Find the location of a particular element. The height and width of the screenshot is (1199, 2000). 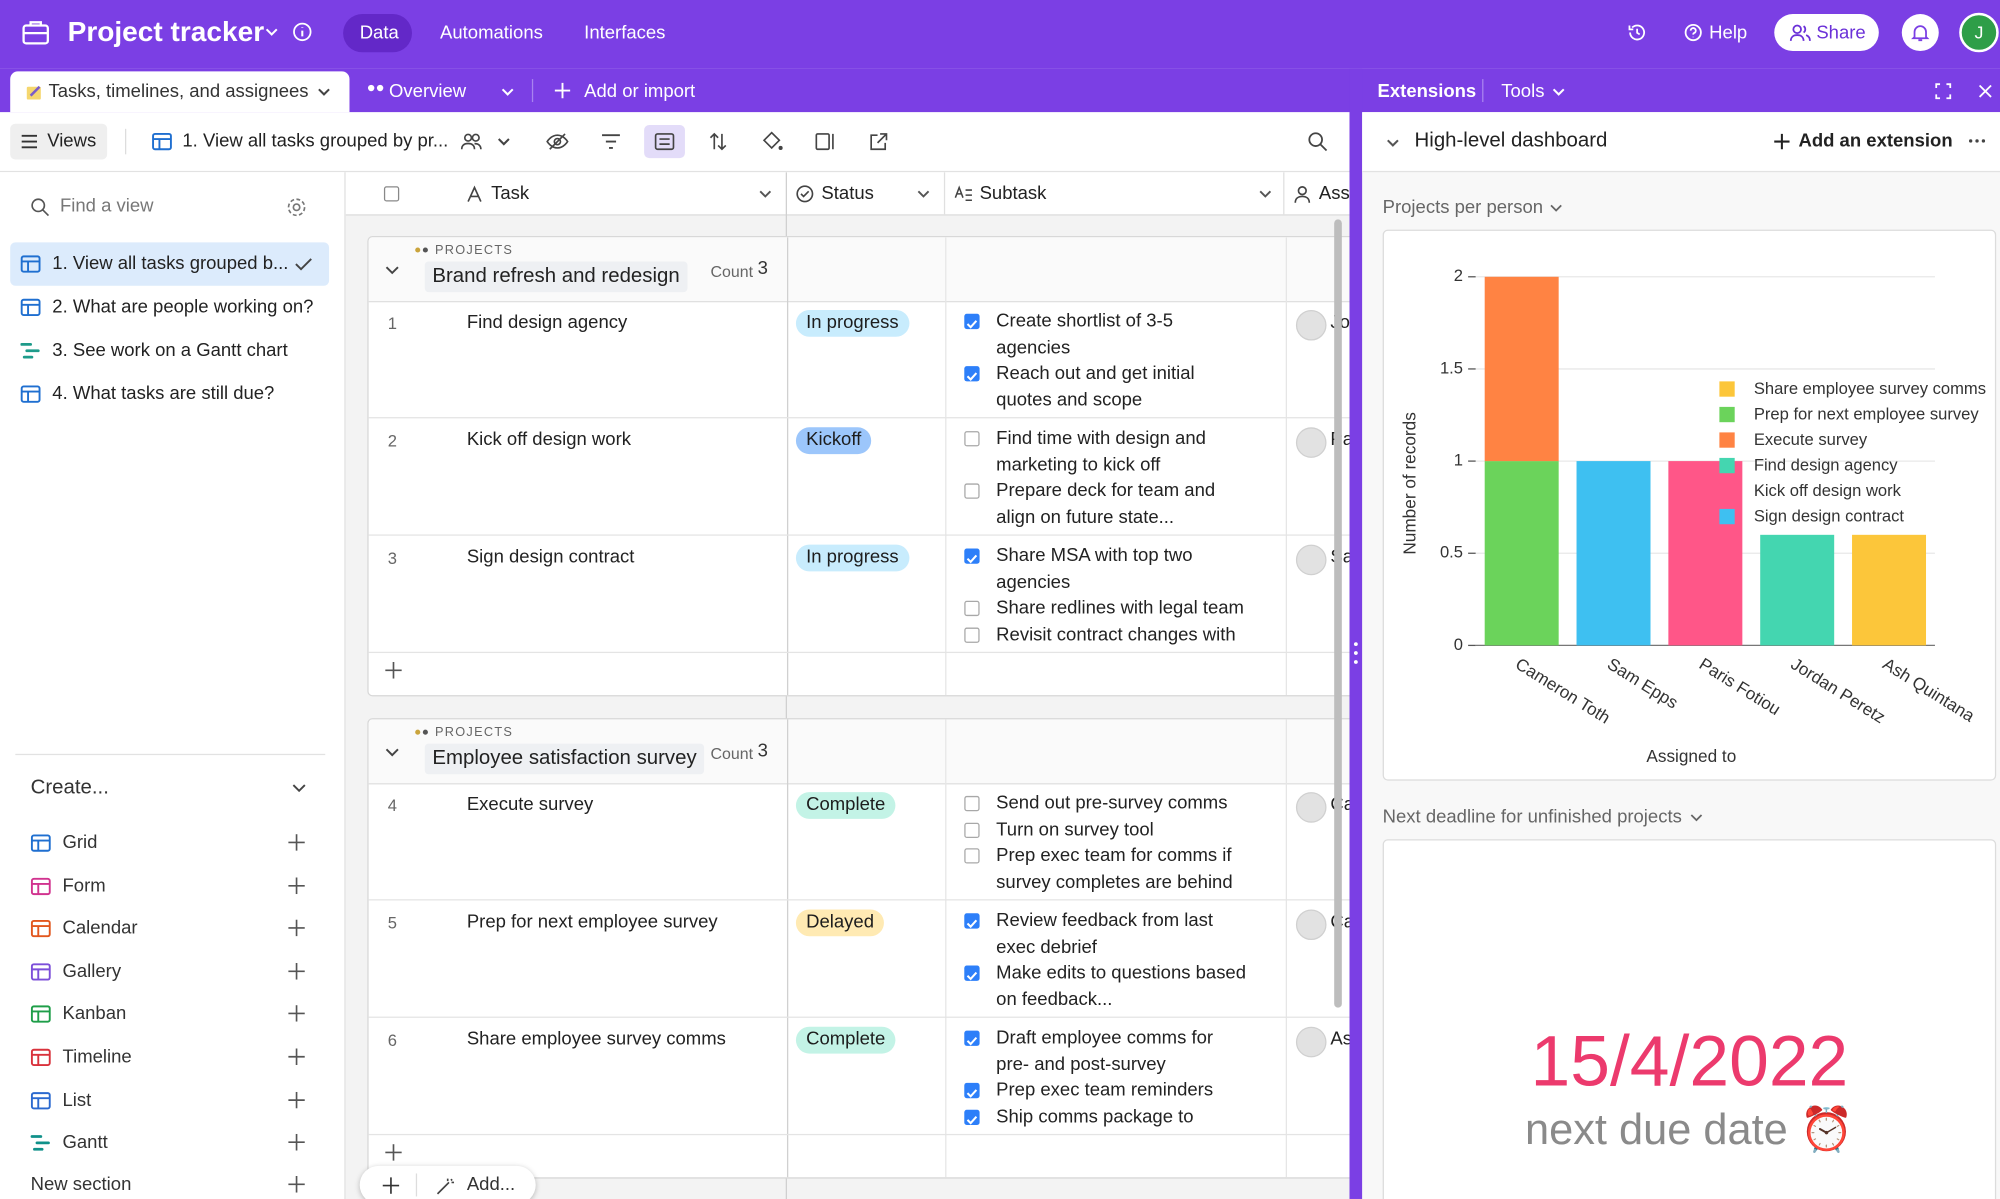

views-button: Views is located at coordinates (72, 141).